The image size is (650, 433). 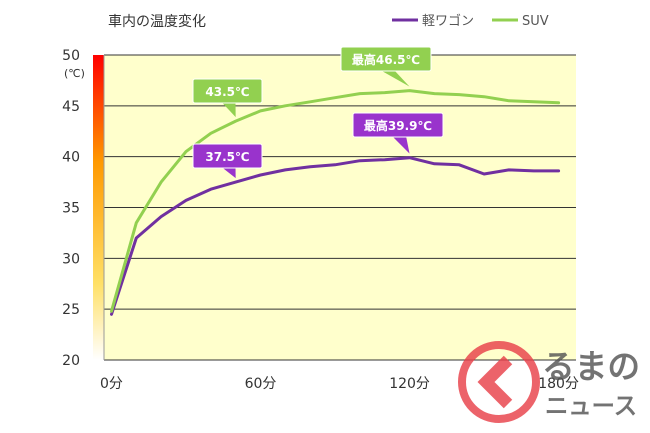 I want to click on kuruma-news-logo: るまの ニュース, so click(x=549, y=382).